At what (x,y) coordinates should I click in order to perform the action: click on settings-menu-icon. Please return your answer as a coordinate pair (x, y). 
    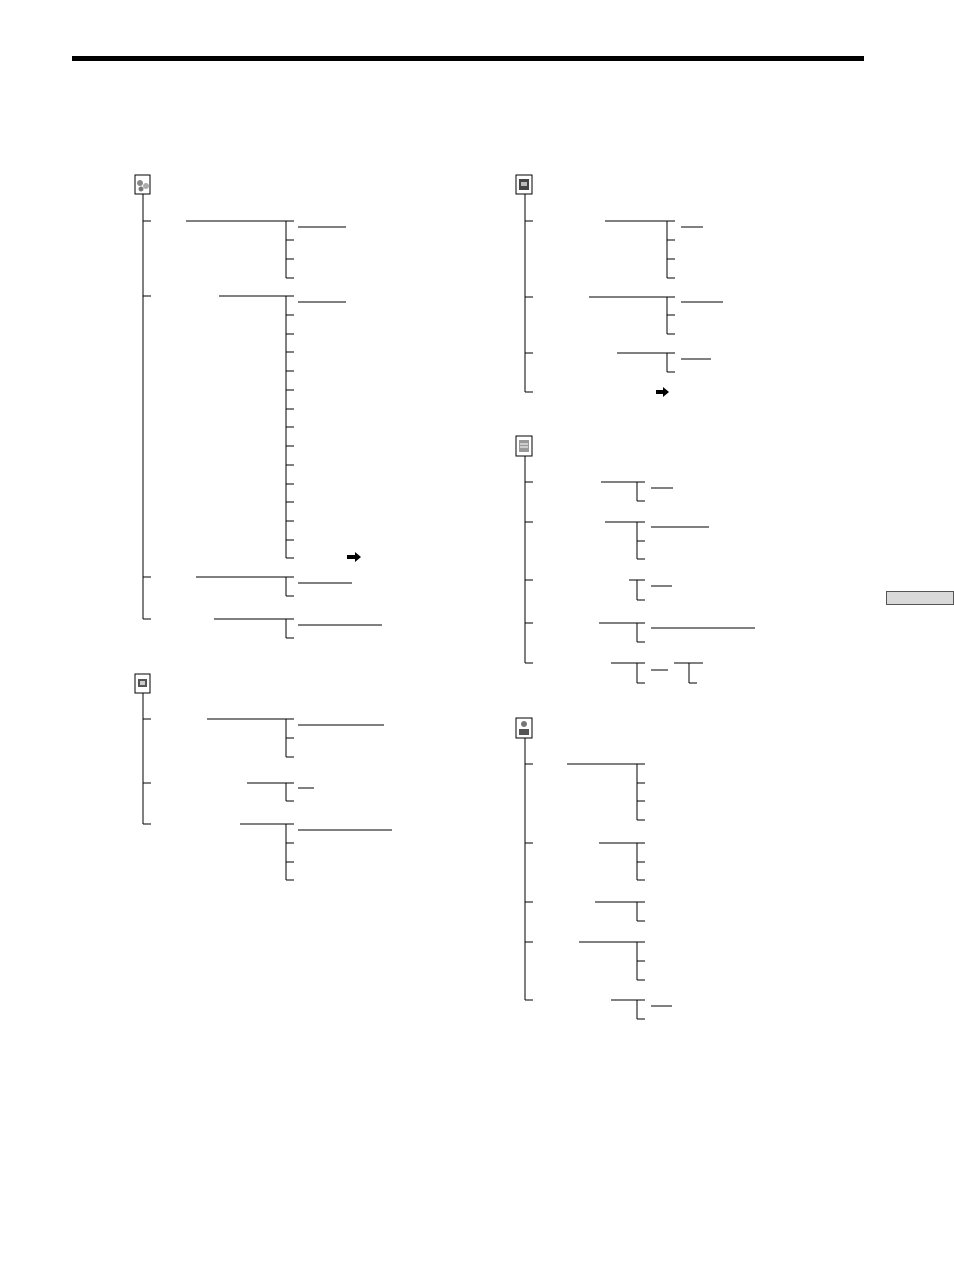
    Looking at the image, I should click on (142, 184).